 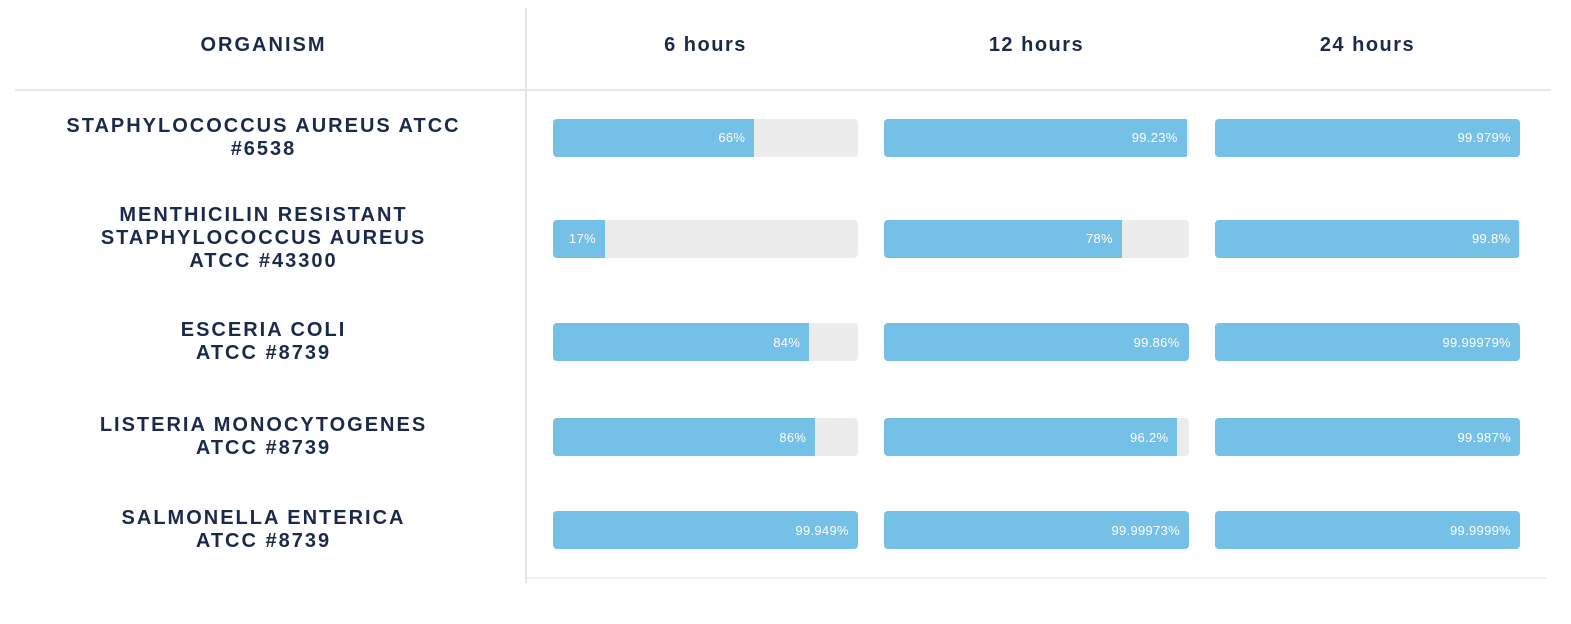 What do you see at coordinates (263, 215) in the screenshot?
I see `organism-name-line: MENTHICILIN RESISTANT` at bounding box center [263, 215].